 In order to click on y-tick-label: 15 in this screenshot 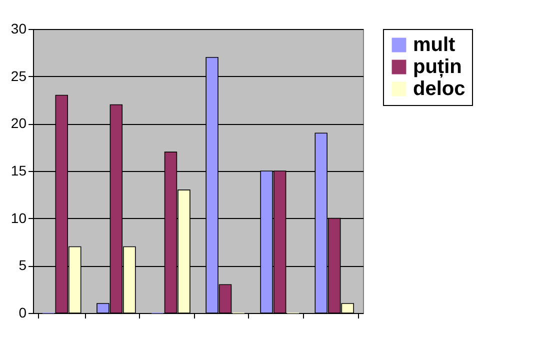, I will do `click(18, 170)`.